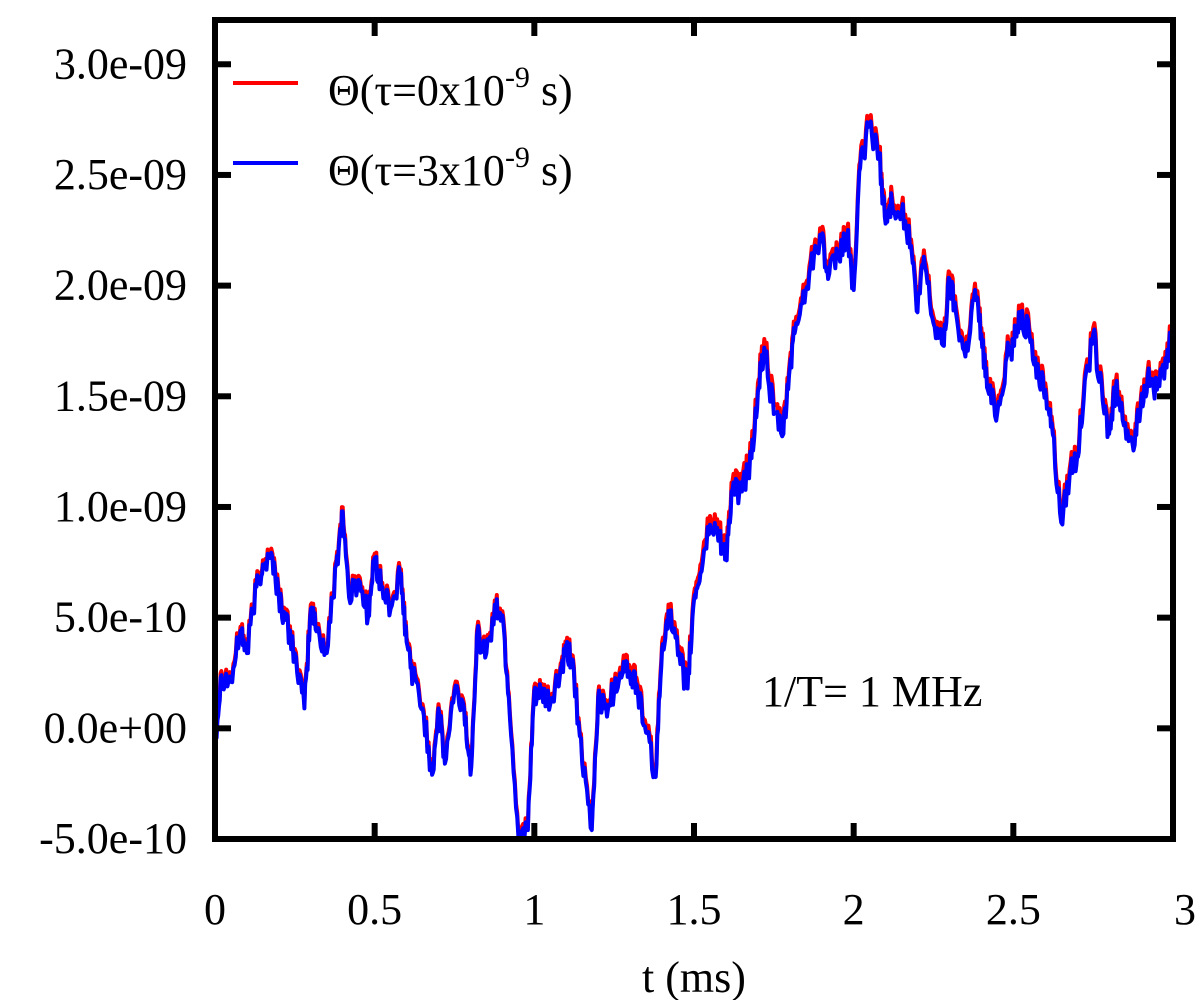 The width and height of the screenshot is (1200, 1000). I want to click on x-axis-title: t (ms), so click(694, 976).